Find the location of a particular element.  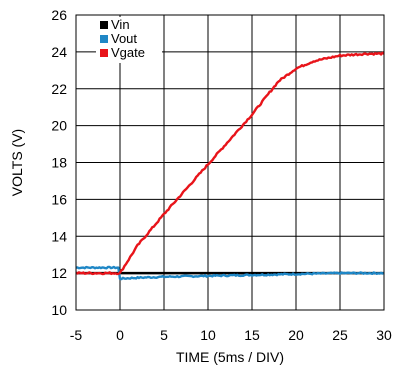

y-tick-label: 26 is located at coordinates (59, 15).